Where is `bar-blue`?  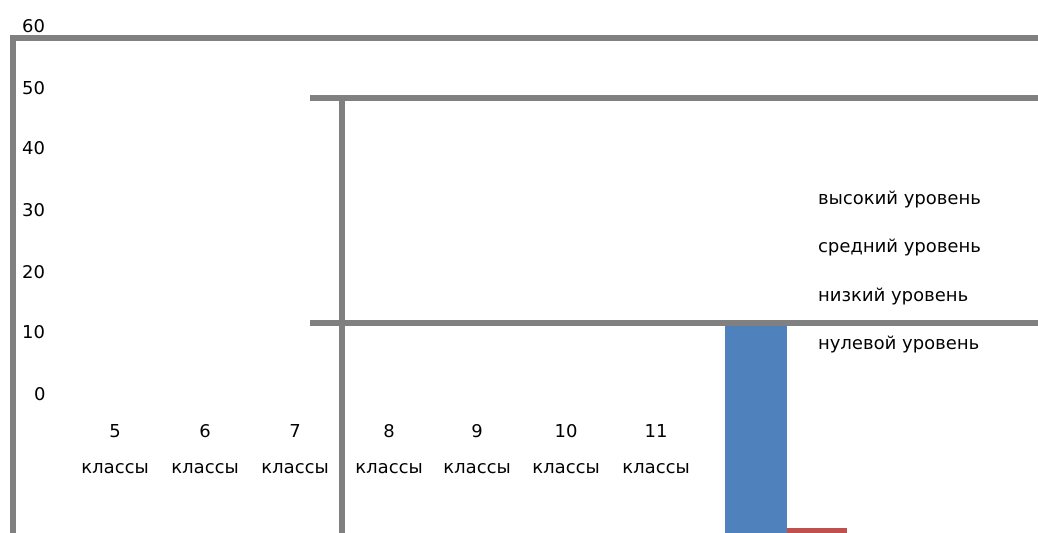 bar-blue is located at coordinates (756, 429).